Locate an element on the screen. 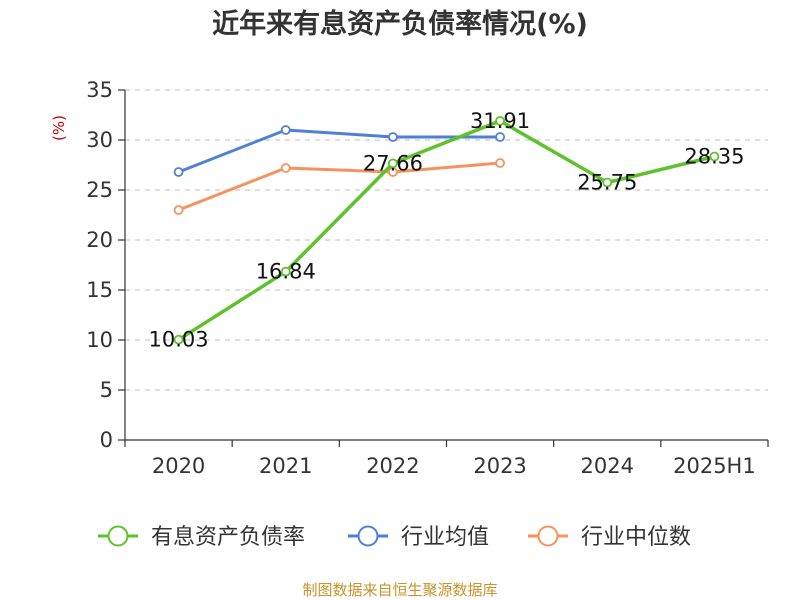  data-label: 31.91 is located at coordinates (500, 121).